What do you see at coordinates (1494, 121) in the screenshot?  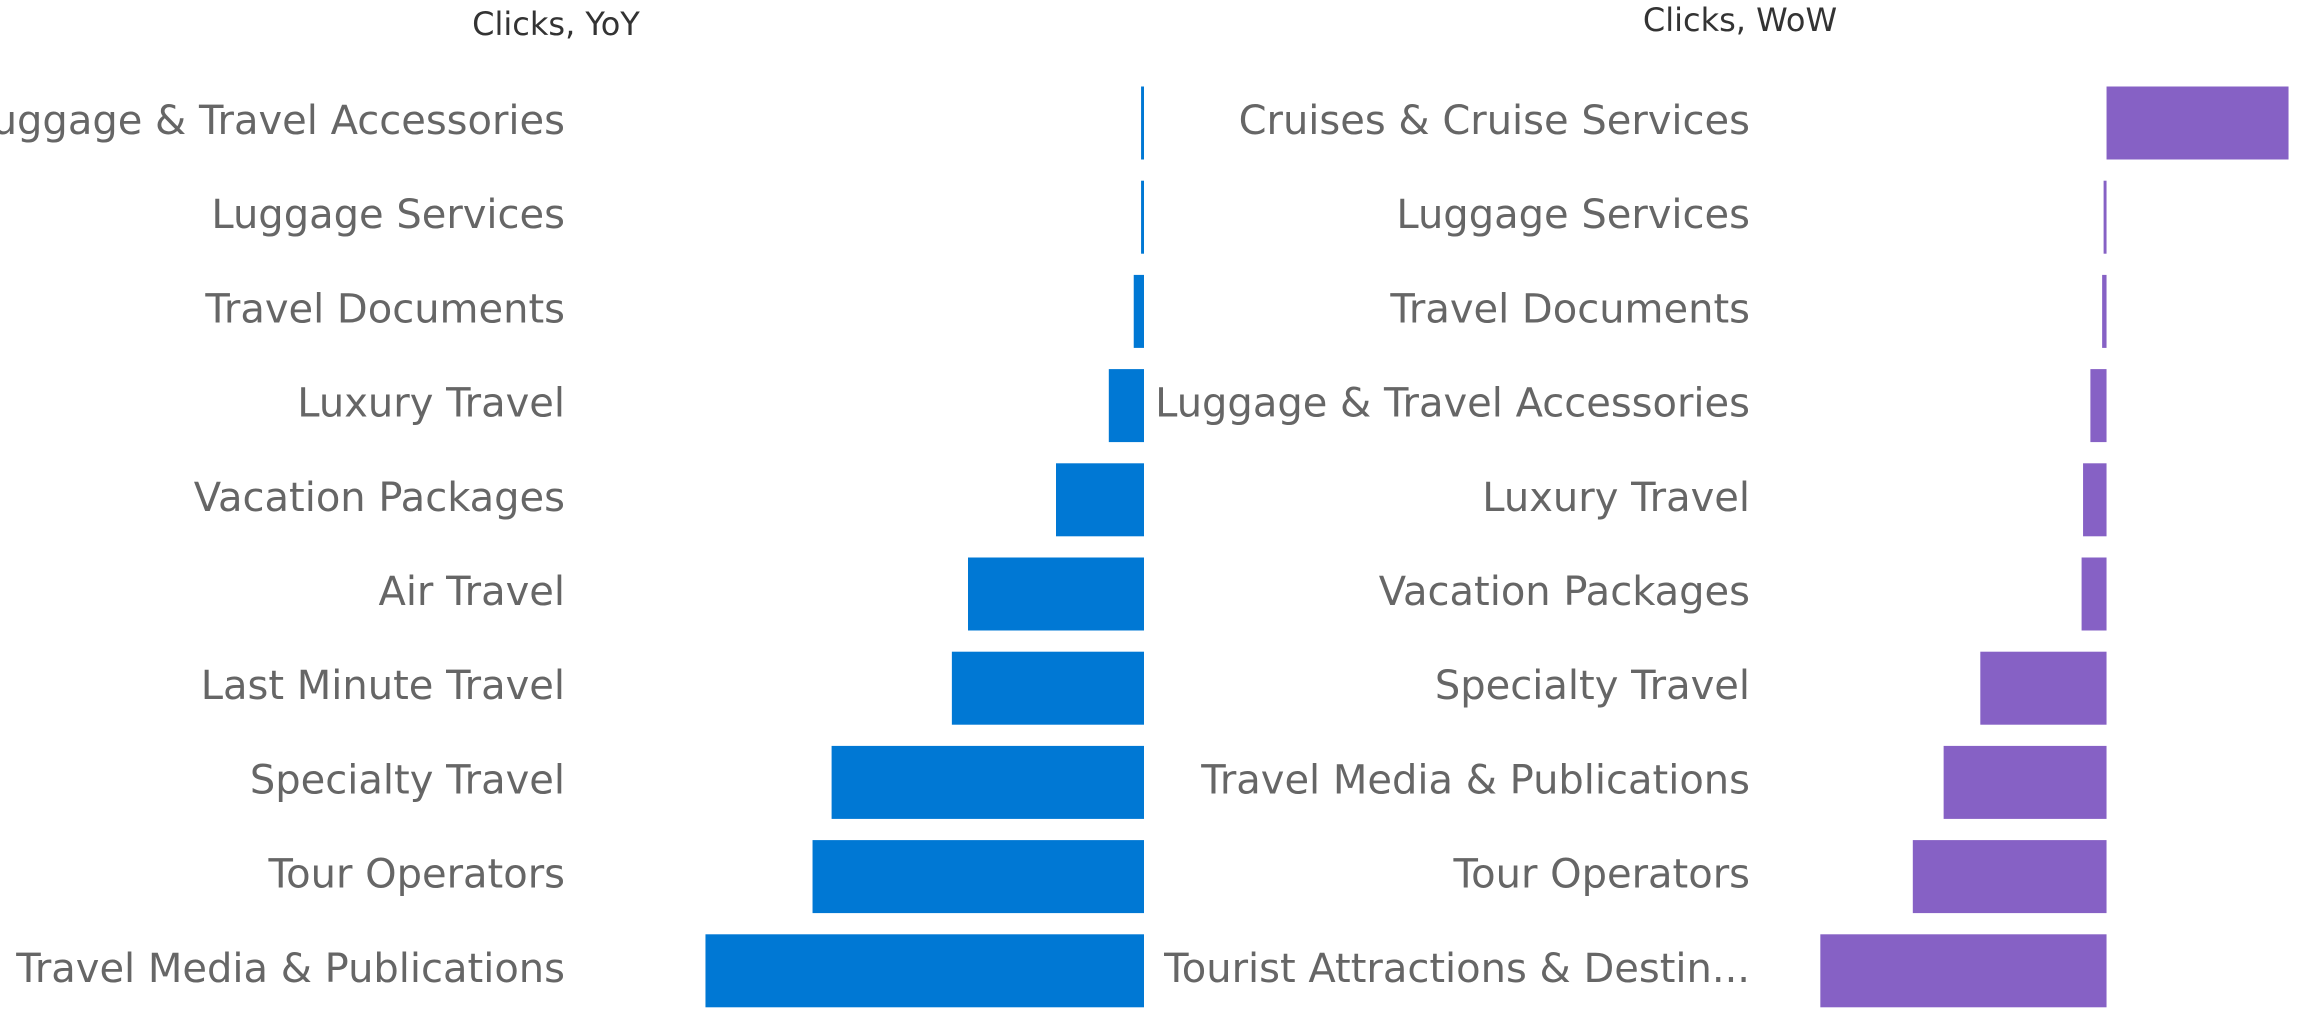 I see `category-label: Cruises & Cruise Services` at bounding box center [1494, 121].